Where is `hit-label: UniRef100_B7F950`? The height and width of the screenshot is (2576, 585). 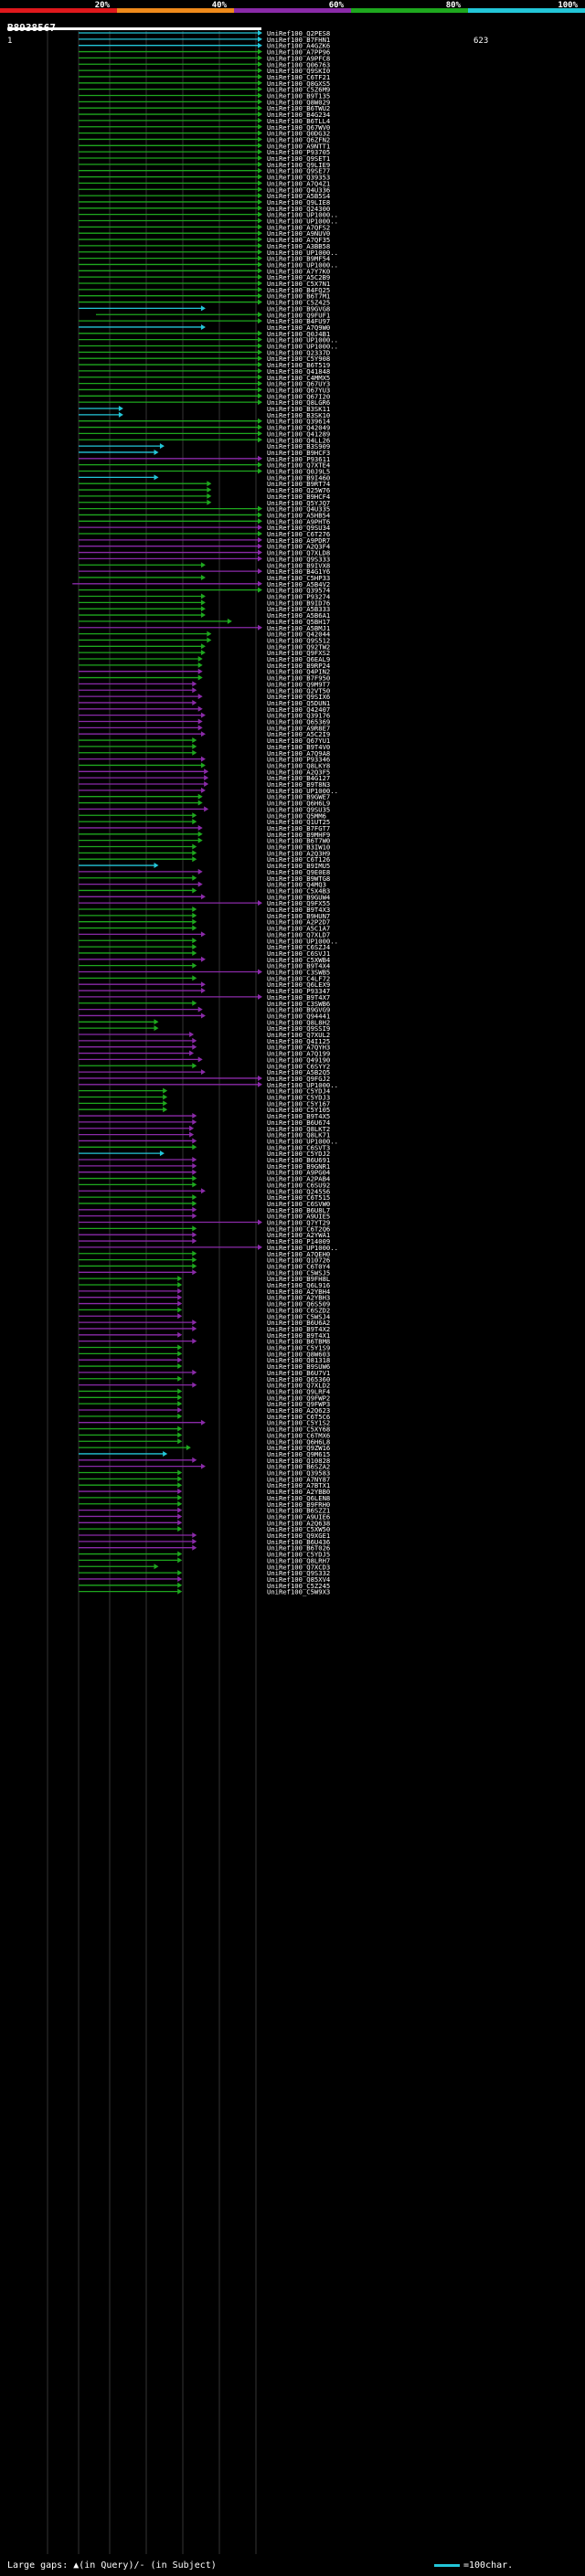 hit-label: UniRef100_B7F950 is located at coordinates (299, 678).